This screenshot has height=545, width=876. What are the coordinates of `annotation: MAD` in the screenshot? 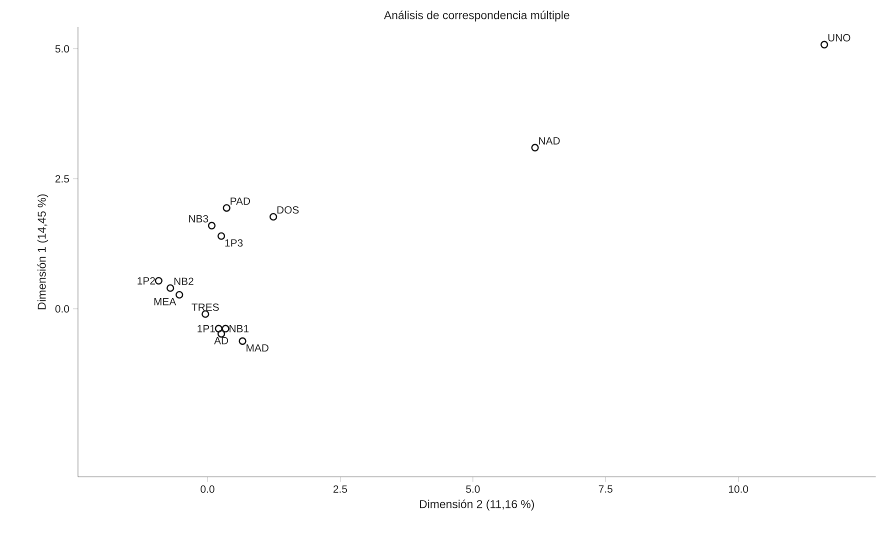 It's located at (257, 348).